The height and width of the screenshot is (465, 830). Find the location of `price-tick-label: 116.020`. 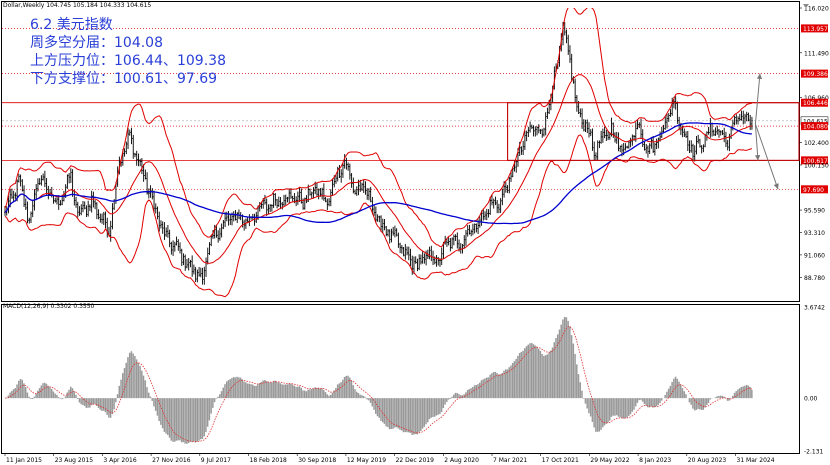

price-tick-label: 116.020 is located at coordinates (816, 9).